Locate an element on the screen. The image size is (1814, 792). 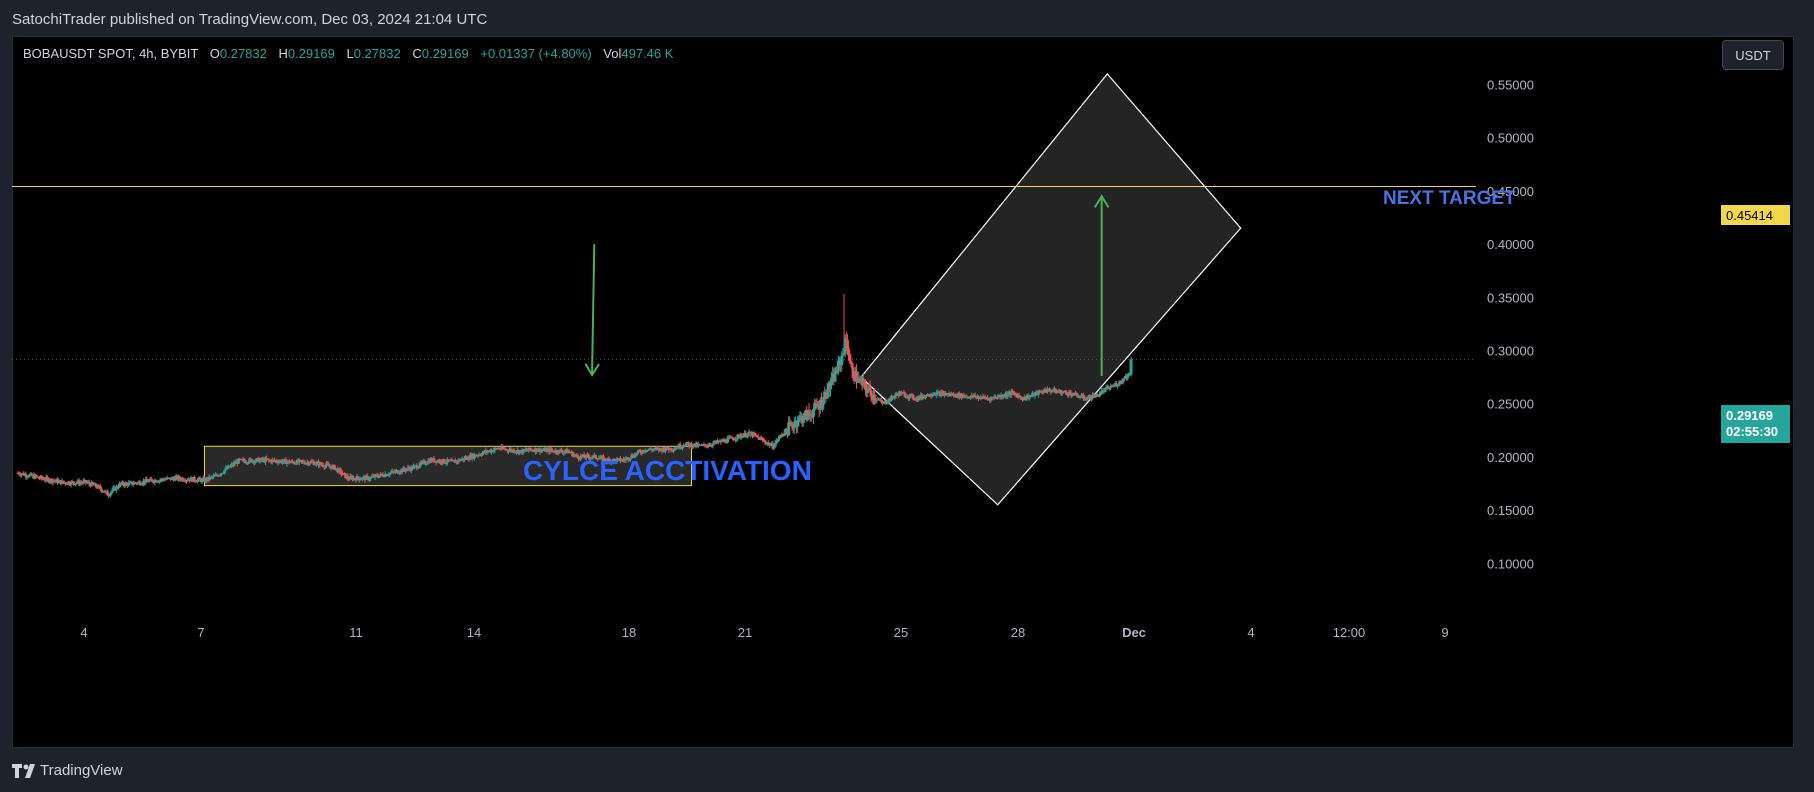
activation-arrow is located at coordinates (592, 310).